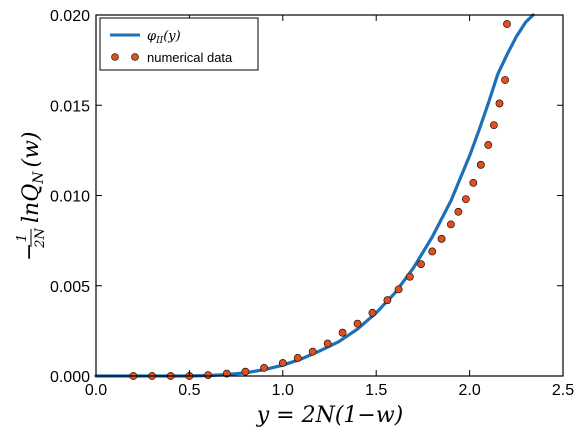 This screenshot has height=438, width=582. I want to click on x-tick-label: 1.5, so click(376, 390).